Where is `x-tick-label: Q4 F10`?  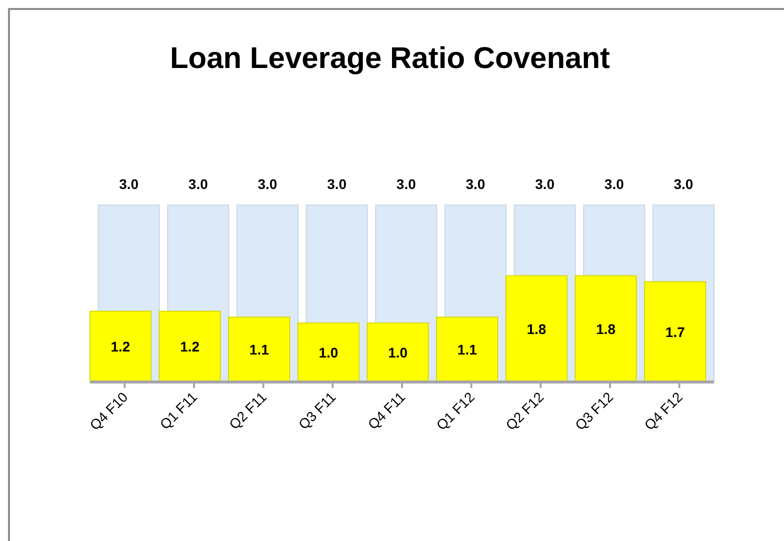 x-tick-label: Q4 F10 is located at coordinates (108, 411).